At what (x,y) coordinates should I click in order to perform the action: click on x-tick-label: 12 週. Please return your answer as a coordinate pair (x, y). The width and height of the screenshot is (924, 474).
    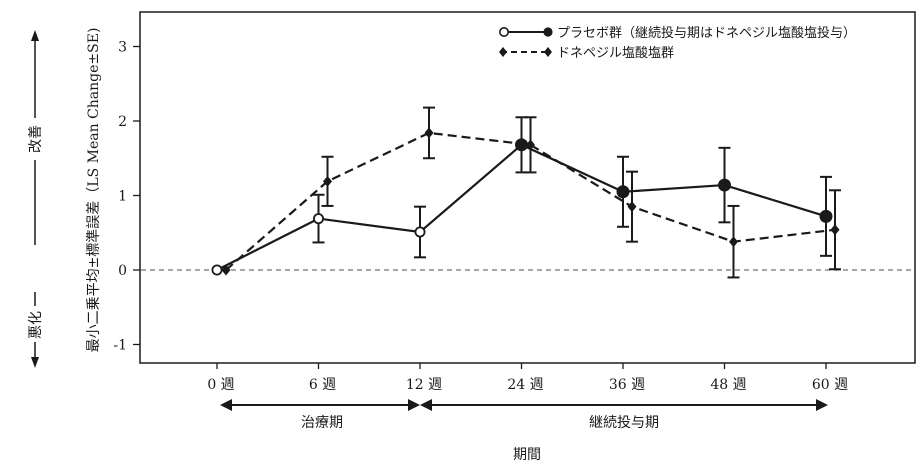
    Looking at the image, I should click on (424, 385).